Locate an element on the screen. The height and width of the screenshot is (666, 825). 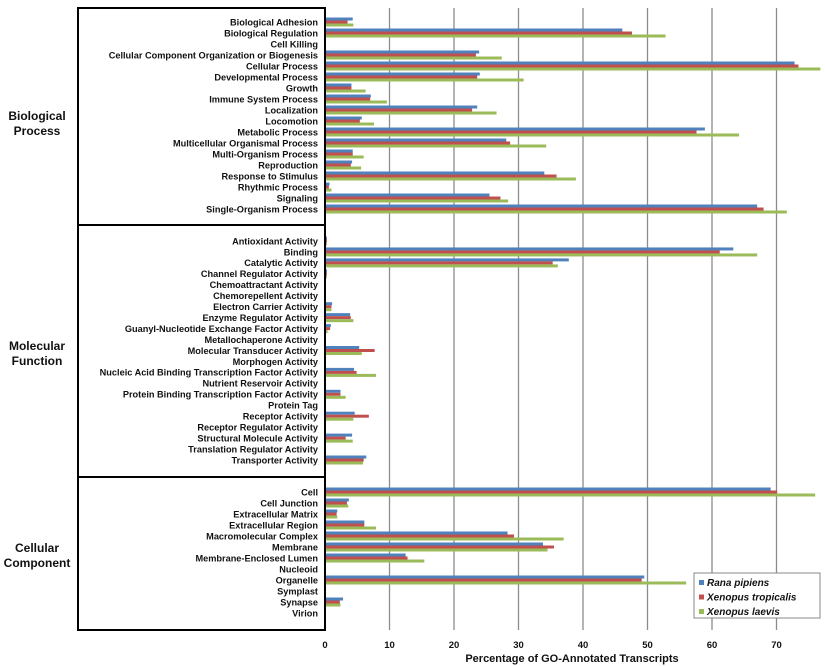
category-label: Metabolic Process is located at coordinates (277, 132).